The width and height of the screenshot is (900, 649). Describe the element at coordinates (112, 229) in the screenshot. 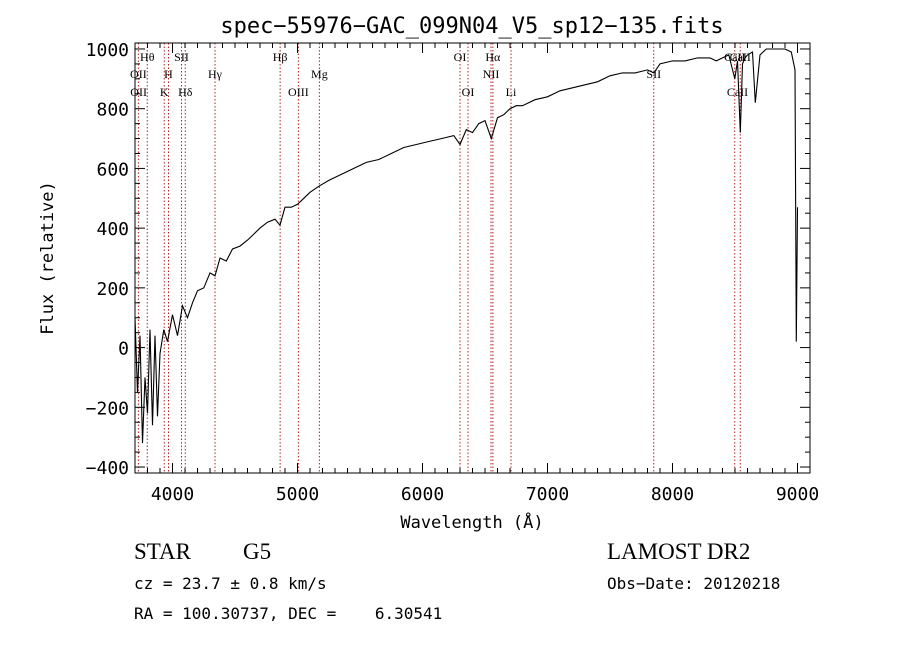

I see `y-tick-label: 400` at that location.